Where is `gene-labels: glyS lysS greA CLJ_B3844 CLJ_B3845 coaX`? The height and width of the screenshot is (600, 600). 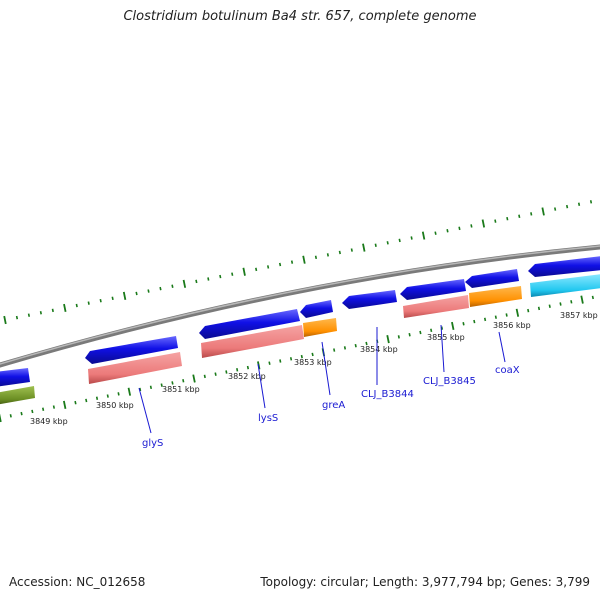 gene-labels: glyS lysS greA CLJ_B3844 CLJ_B3845 coaX is located at coordinates (331, 407).